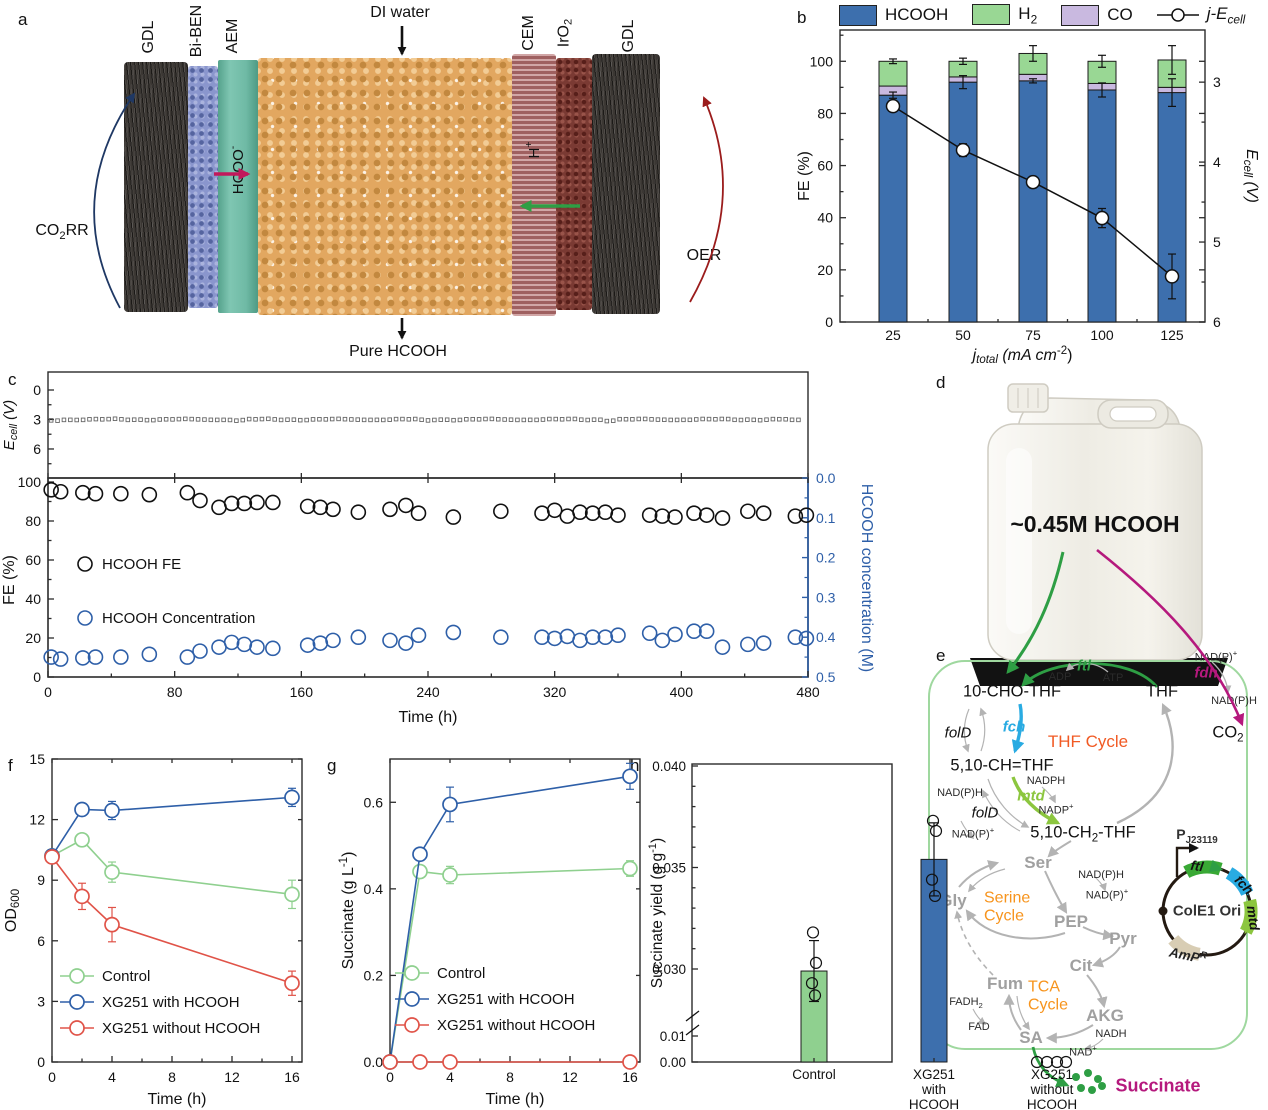  Describe the element at coordinates (172, 1077) in the screenshot. I see `svg-text: 8` at that location.